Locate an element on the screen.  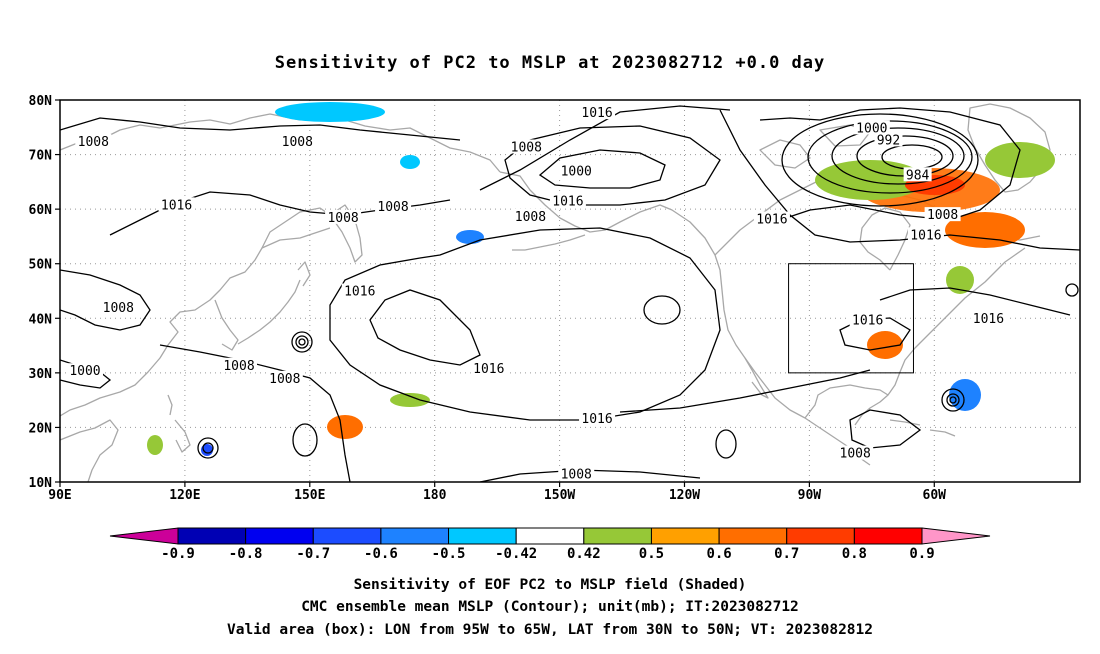
lon-tick-label: 180 is located at coordinates (435, 495).